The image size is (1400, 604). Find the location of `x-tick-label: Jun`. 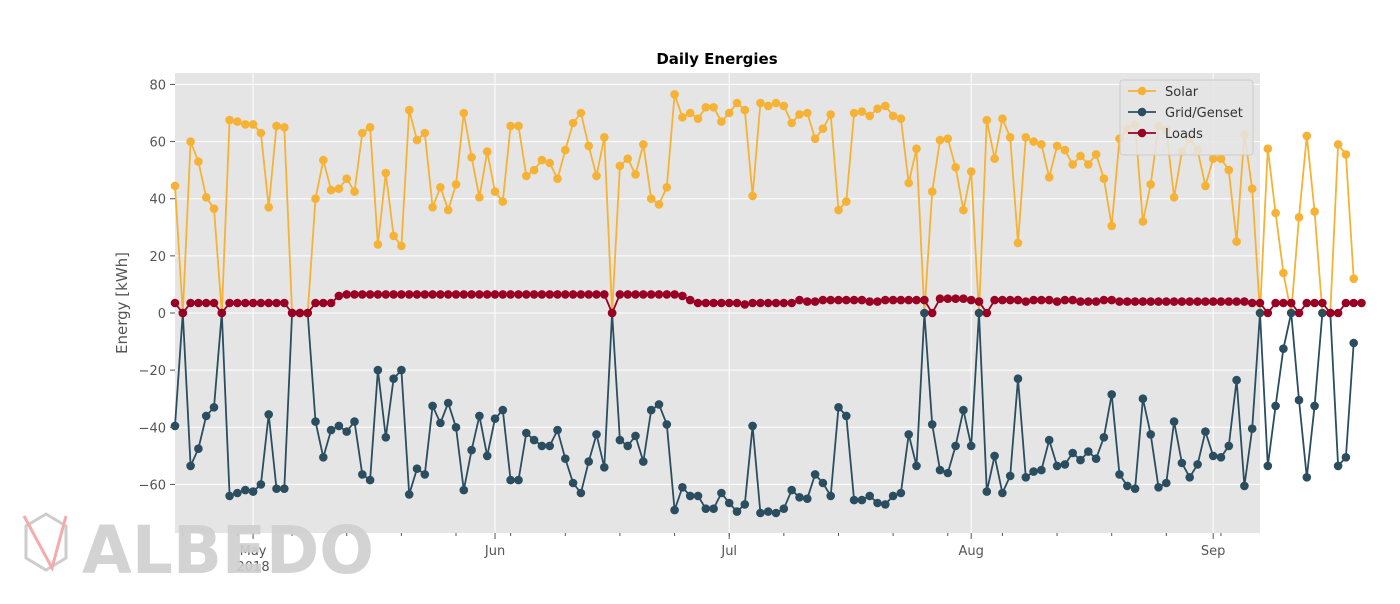

x-tick-label: Jun is located at coordinates (494, 551).